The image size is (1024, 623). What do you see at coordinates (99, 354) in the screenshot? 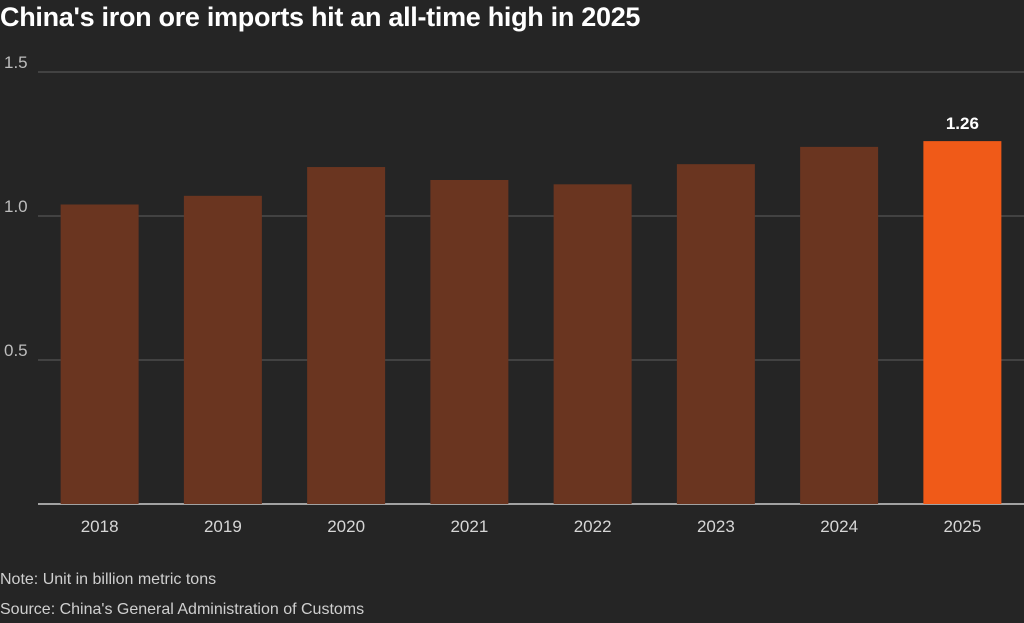
I see `bar-2018` at bounding box center [99, 354].